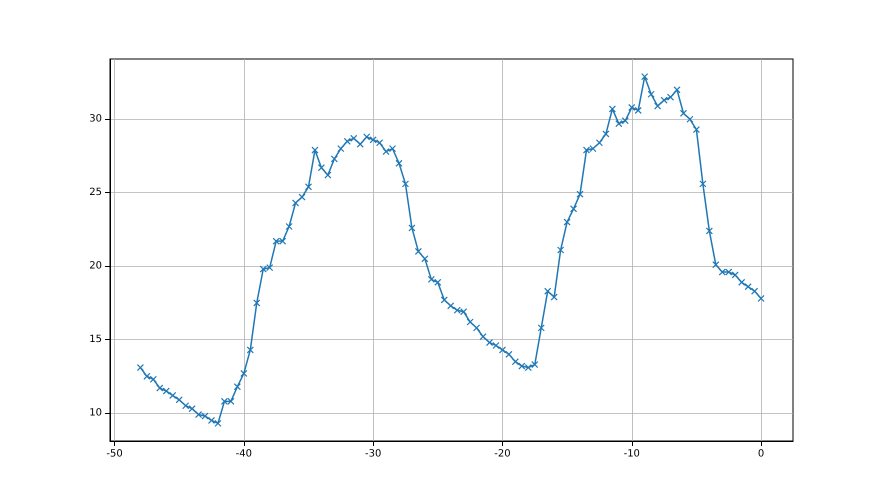  What do you see at coordinates (373, 454) in the screenshot?
I see `x-tick-label: -30` at bounding box center [373, 454].